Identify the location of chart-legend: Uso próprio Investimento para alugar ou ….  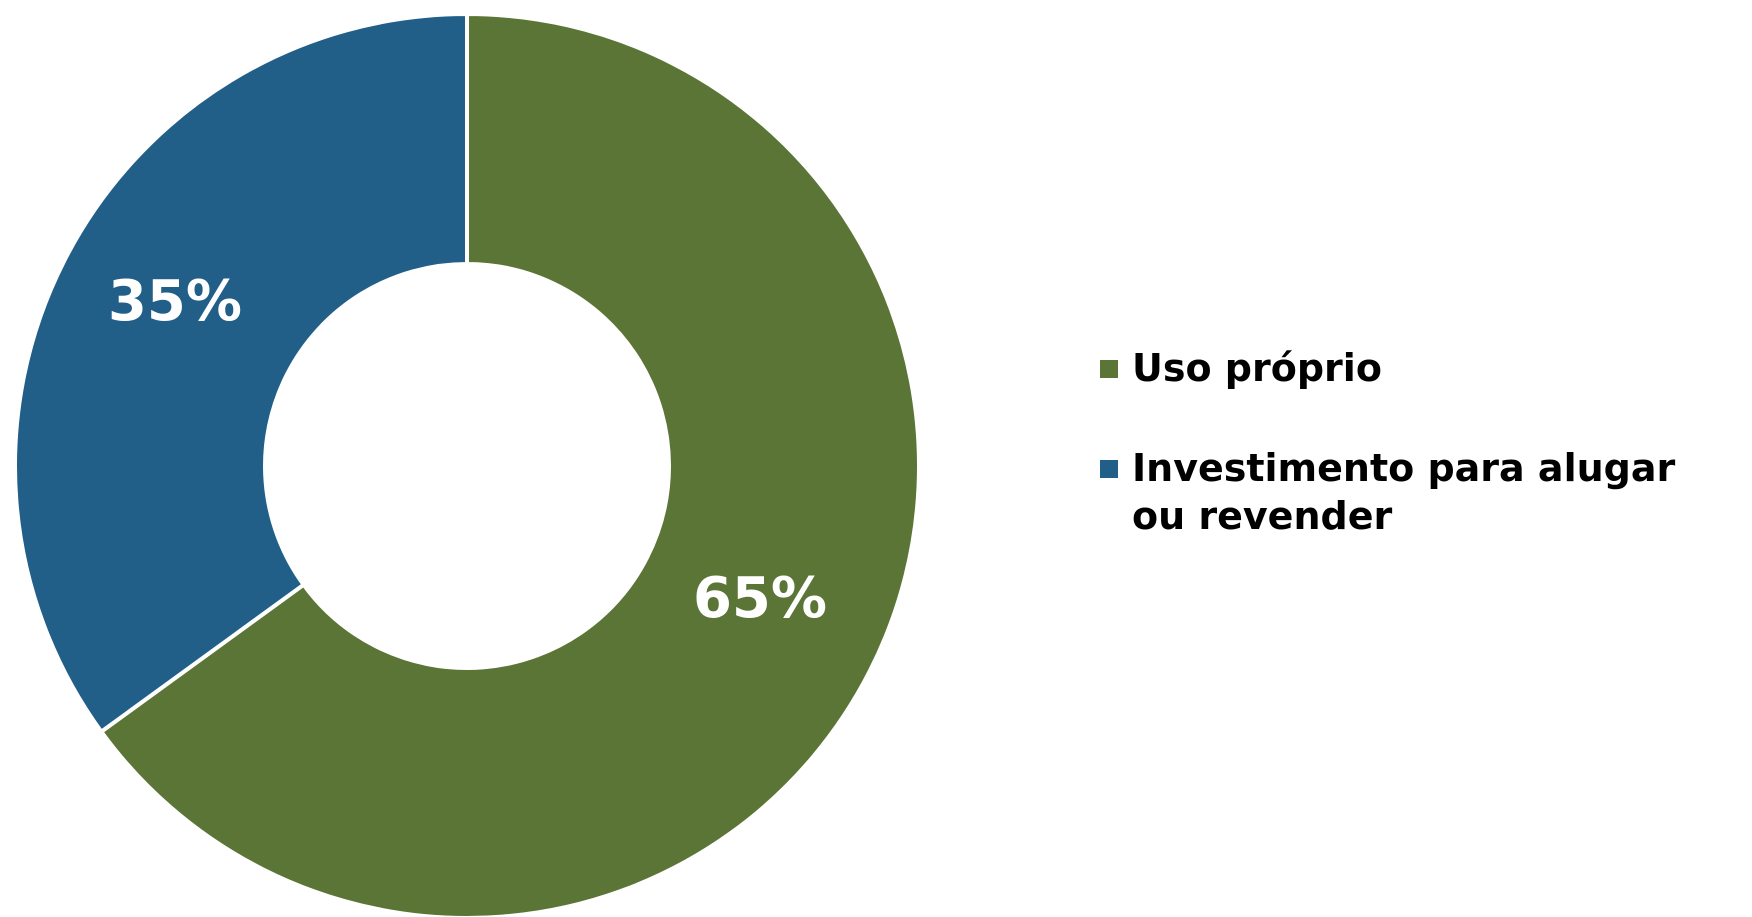
(1420, 468).